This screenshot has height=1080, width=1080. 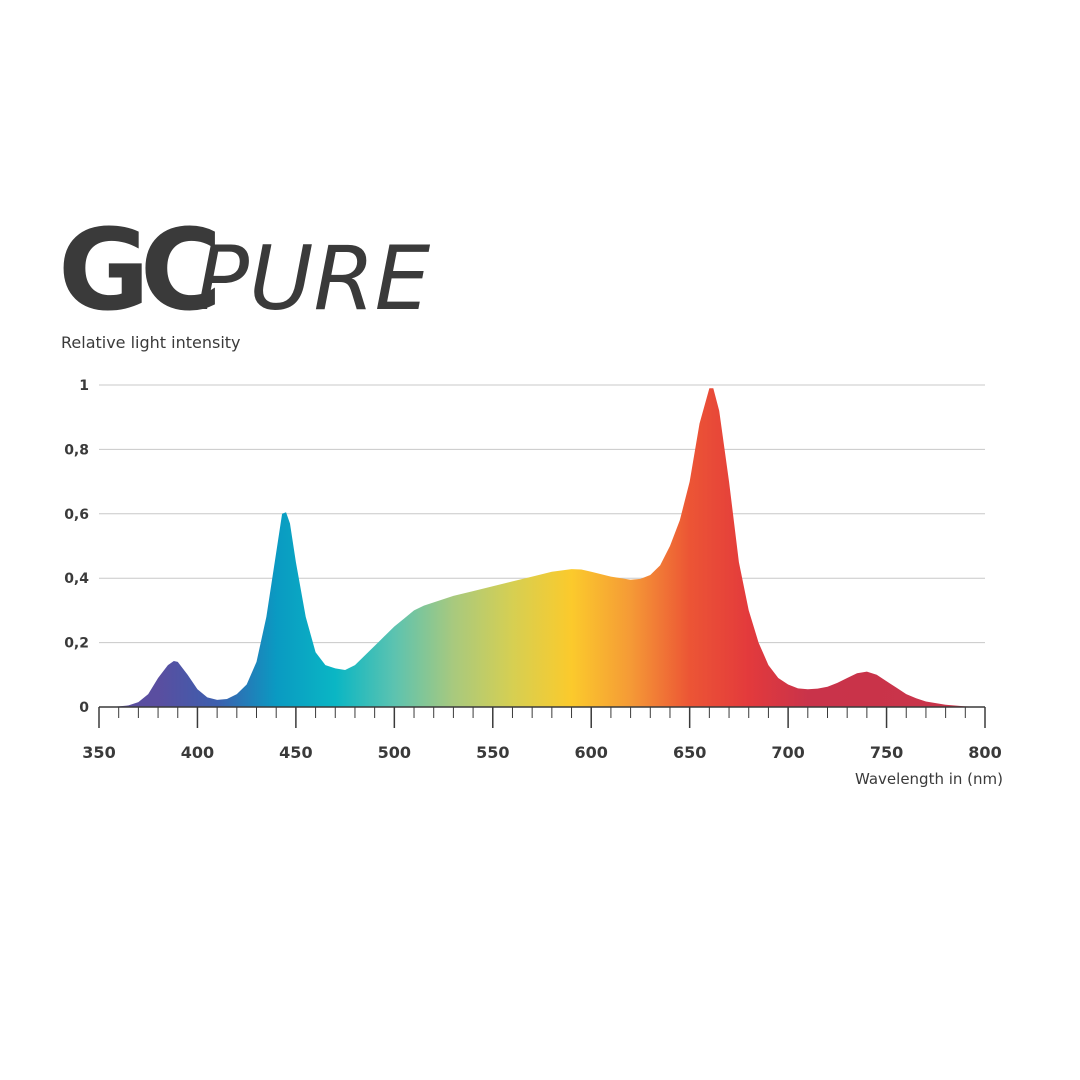 I want to click on x-tick-label: 400, so click(x=197, y=752).